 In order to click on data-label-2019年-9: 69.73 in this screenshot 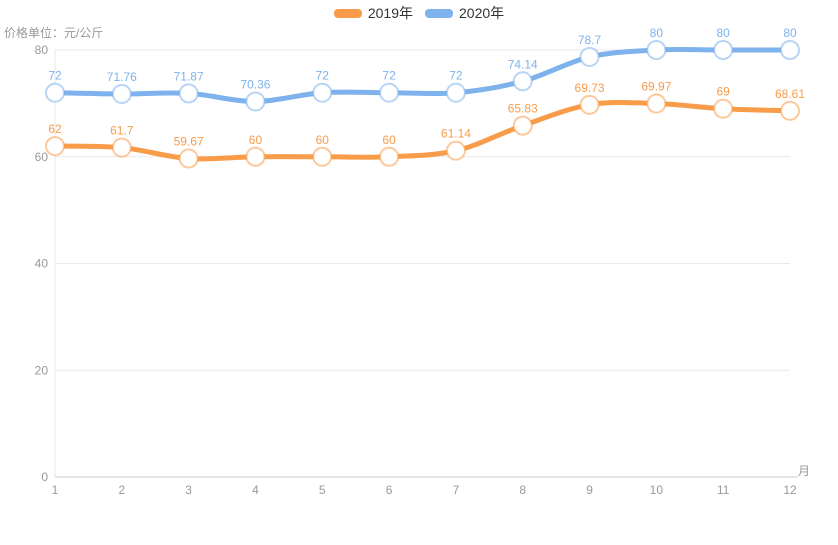, I will do `click(590, 88)`.